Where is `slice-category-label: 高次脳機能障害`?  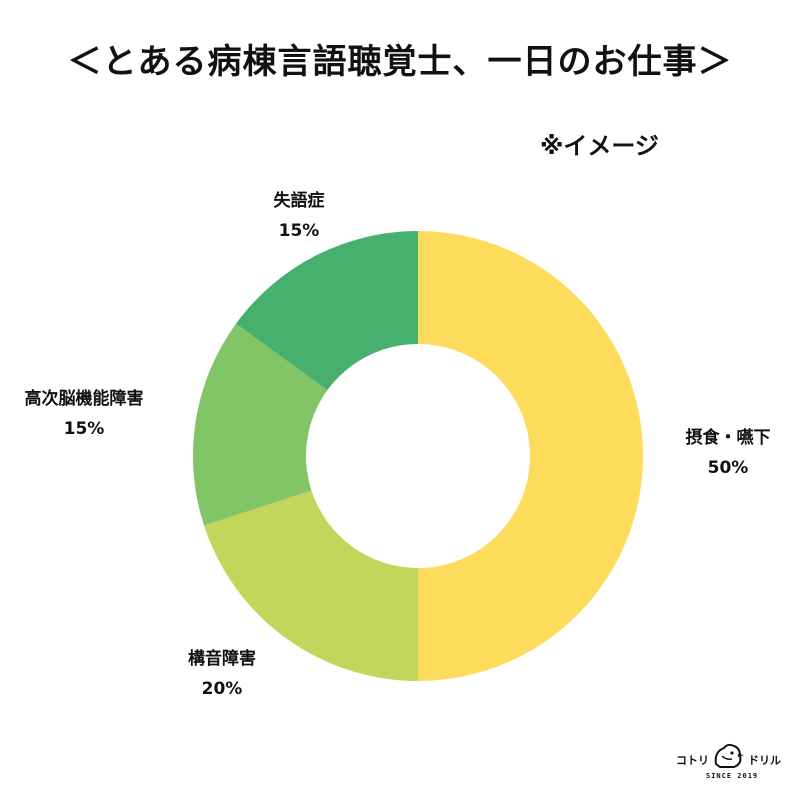 slice-category-label: 高次脳機能障害 is located at coordinates (84, 398).